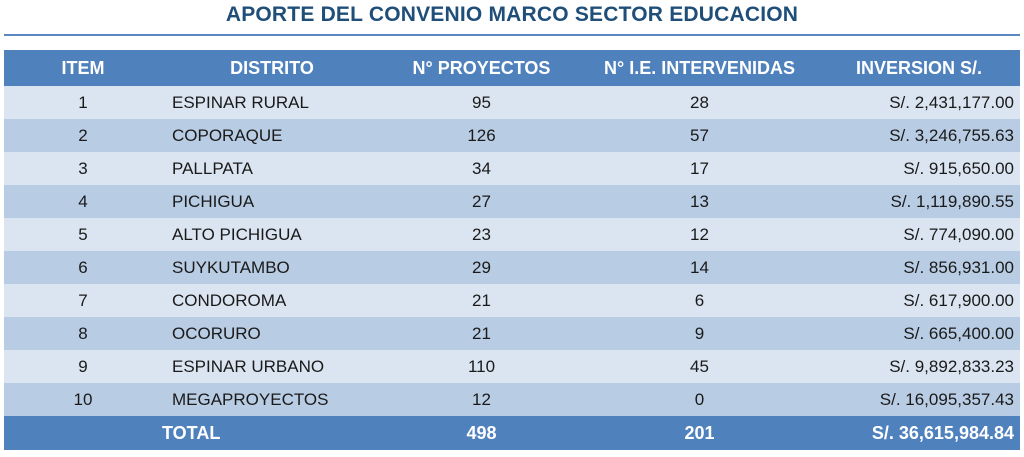 The image size is (1024, 457). What do you see at coordinates (699, 300) in the screenshot?
I see `cell-ie: 6` at bounding box center [699, 300].